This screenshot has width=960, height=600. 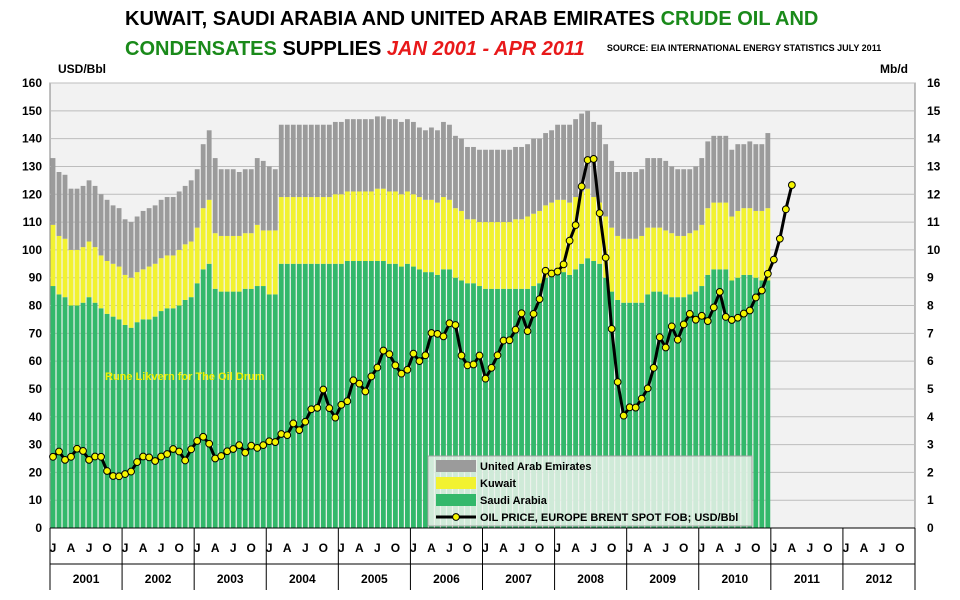 What do you see at coordinates (930, 417) in the screenshot?
I see `y-right-tick-label: 4` at bounding box center [930, 417].